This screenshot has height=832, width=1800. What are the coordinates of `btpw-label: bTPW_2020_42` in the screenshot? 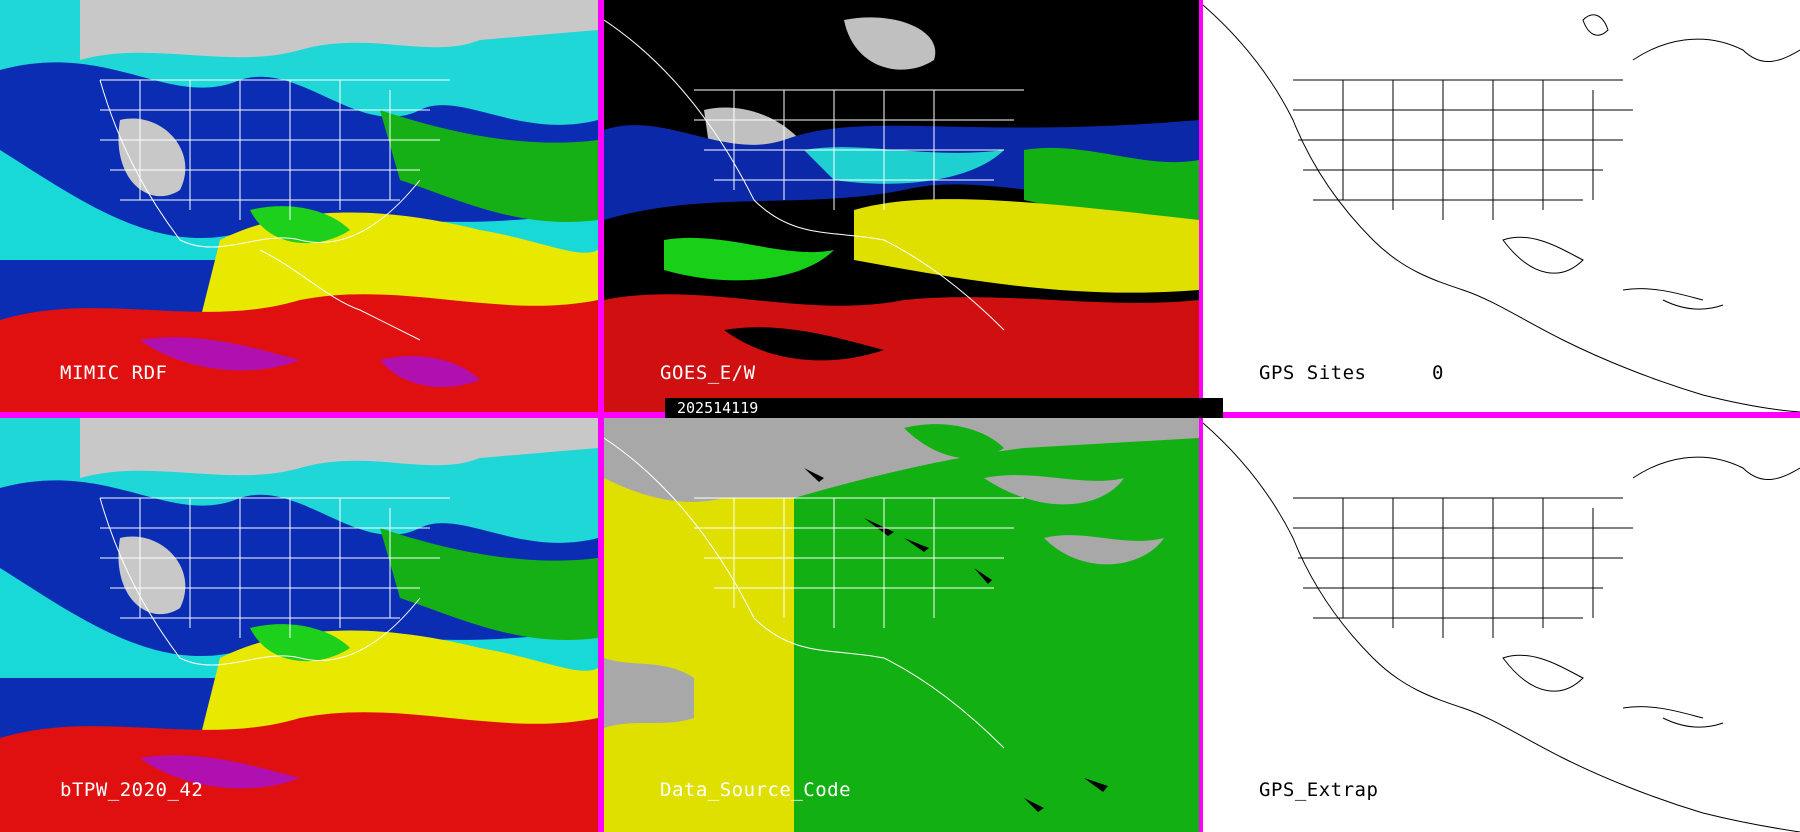 It's located at (132, 790).